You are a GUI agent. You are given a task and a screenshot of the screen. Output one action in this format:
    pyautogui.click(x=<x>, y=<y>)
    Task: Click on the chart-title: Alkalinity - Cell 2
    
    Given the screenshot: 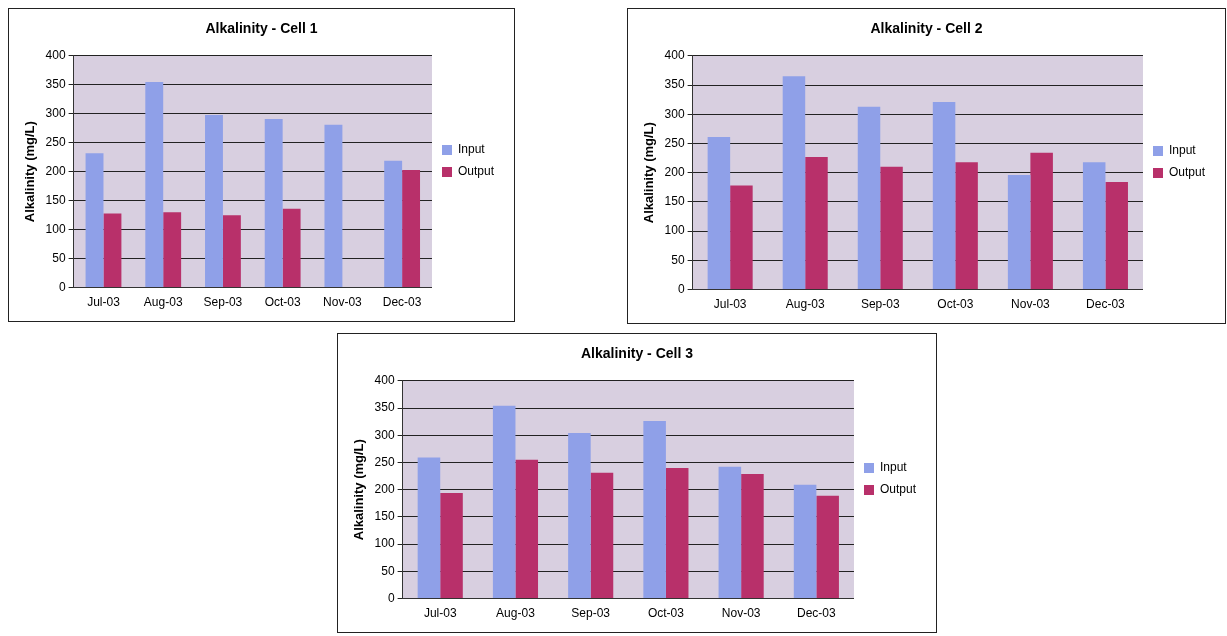 What is the action you would take?
    pyautogui.click(x=926, y=28)
    